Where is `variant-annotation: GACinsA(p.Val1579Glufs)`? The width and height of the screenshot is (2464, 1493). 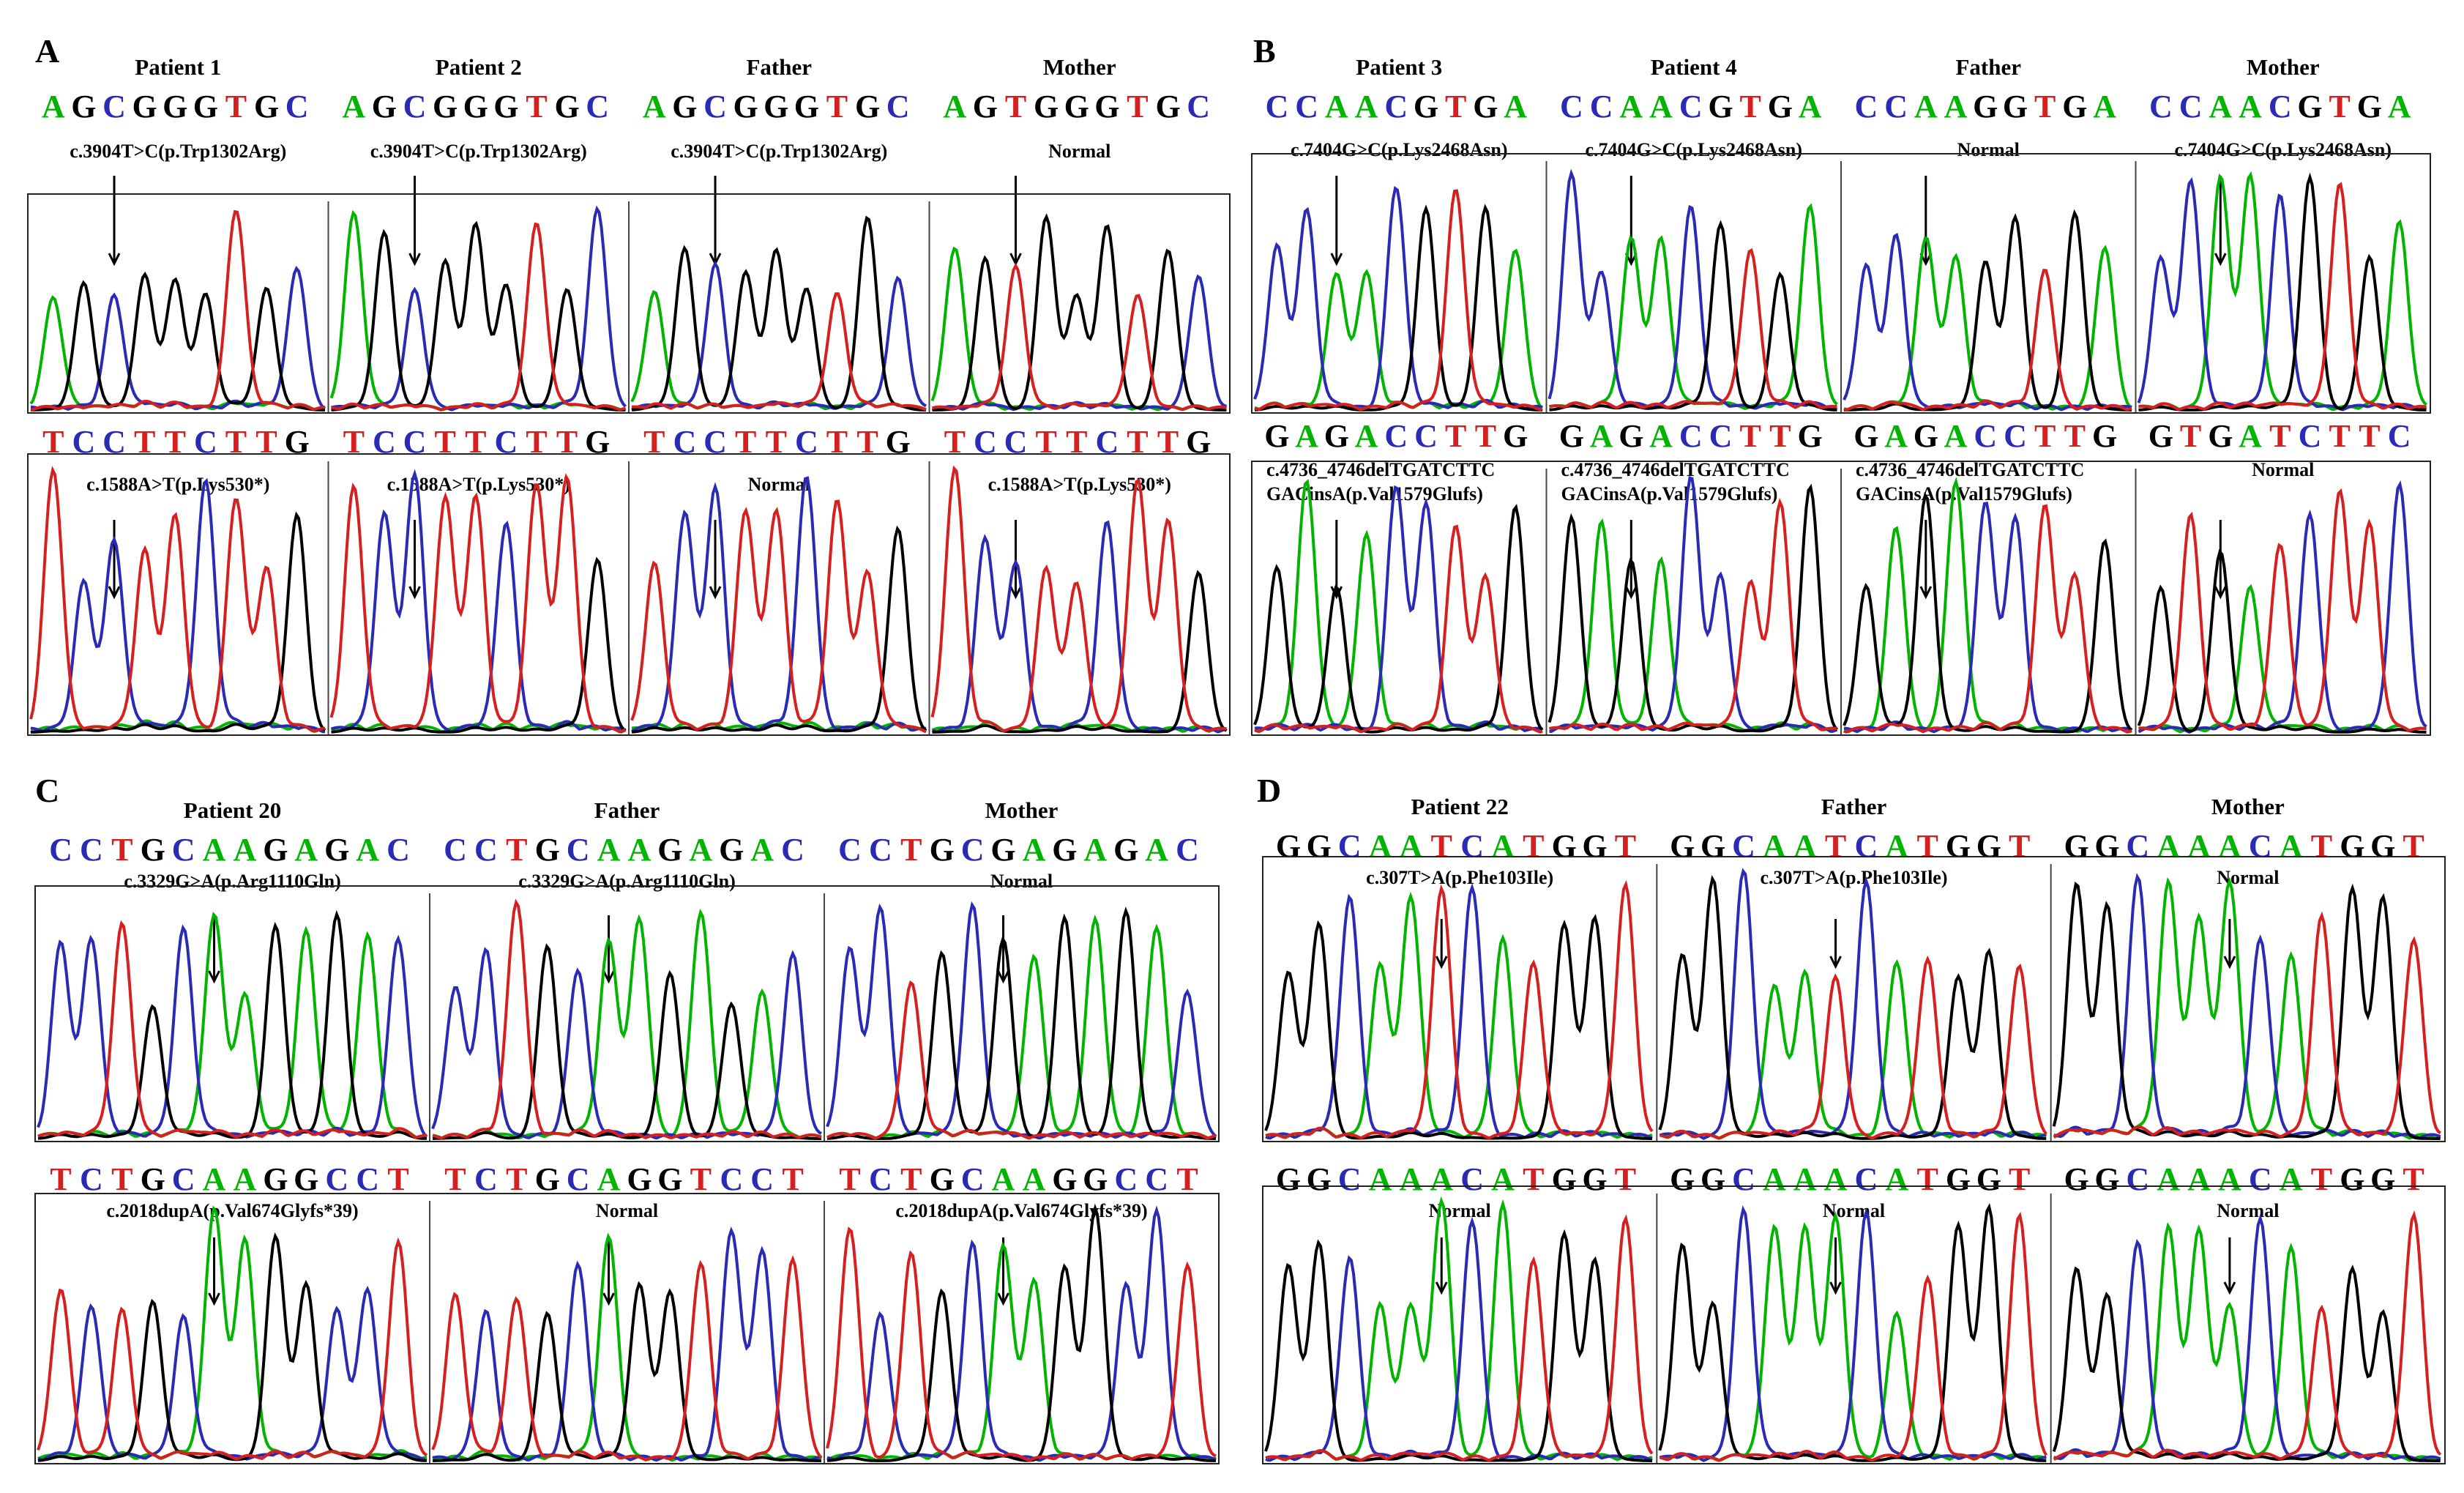
variant-annotation: GACinsA(p.Val1579Glufs) is located at coordinates (1669, 494).